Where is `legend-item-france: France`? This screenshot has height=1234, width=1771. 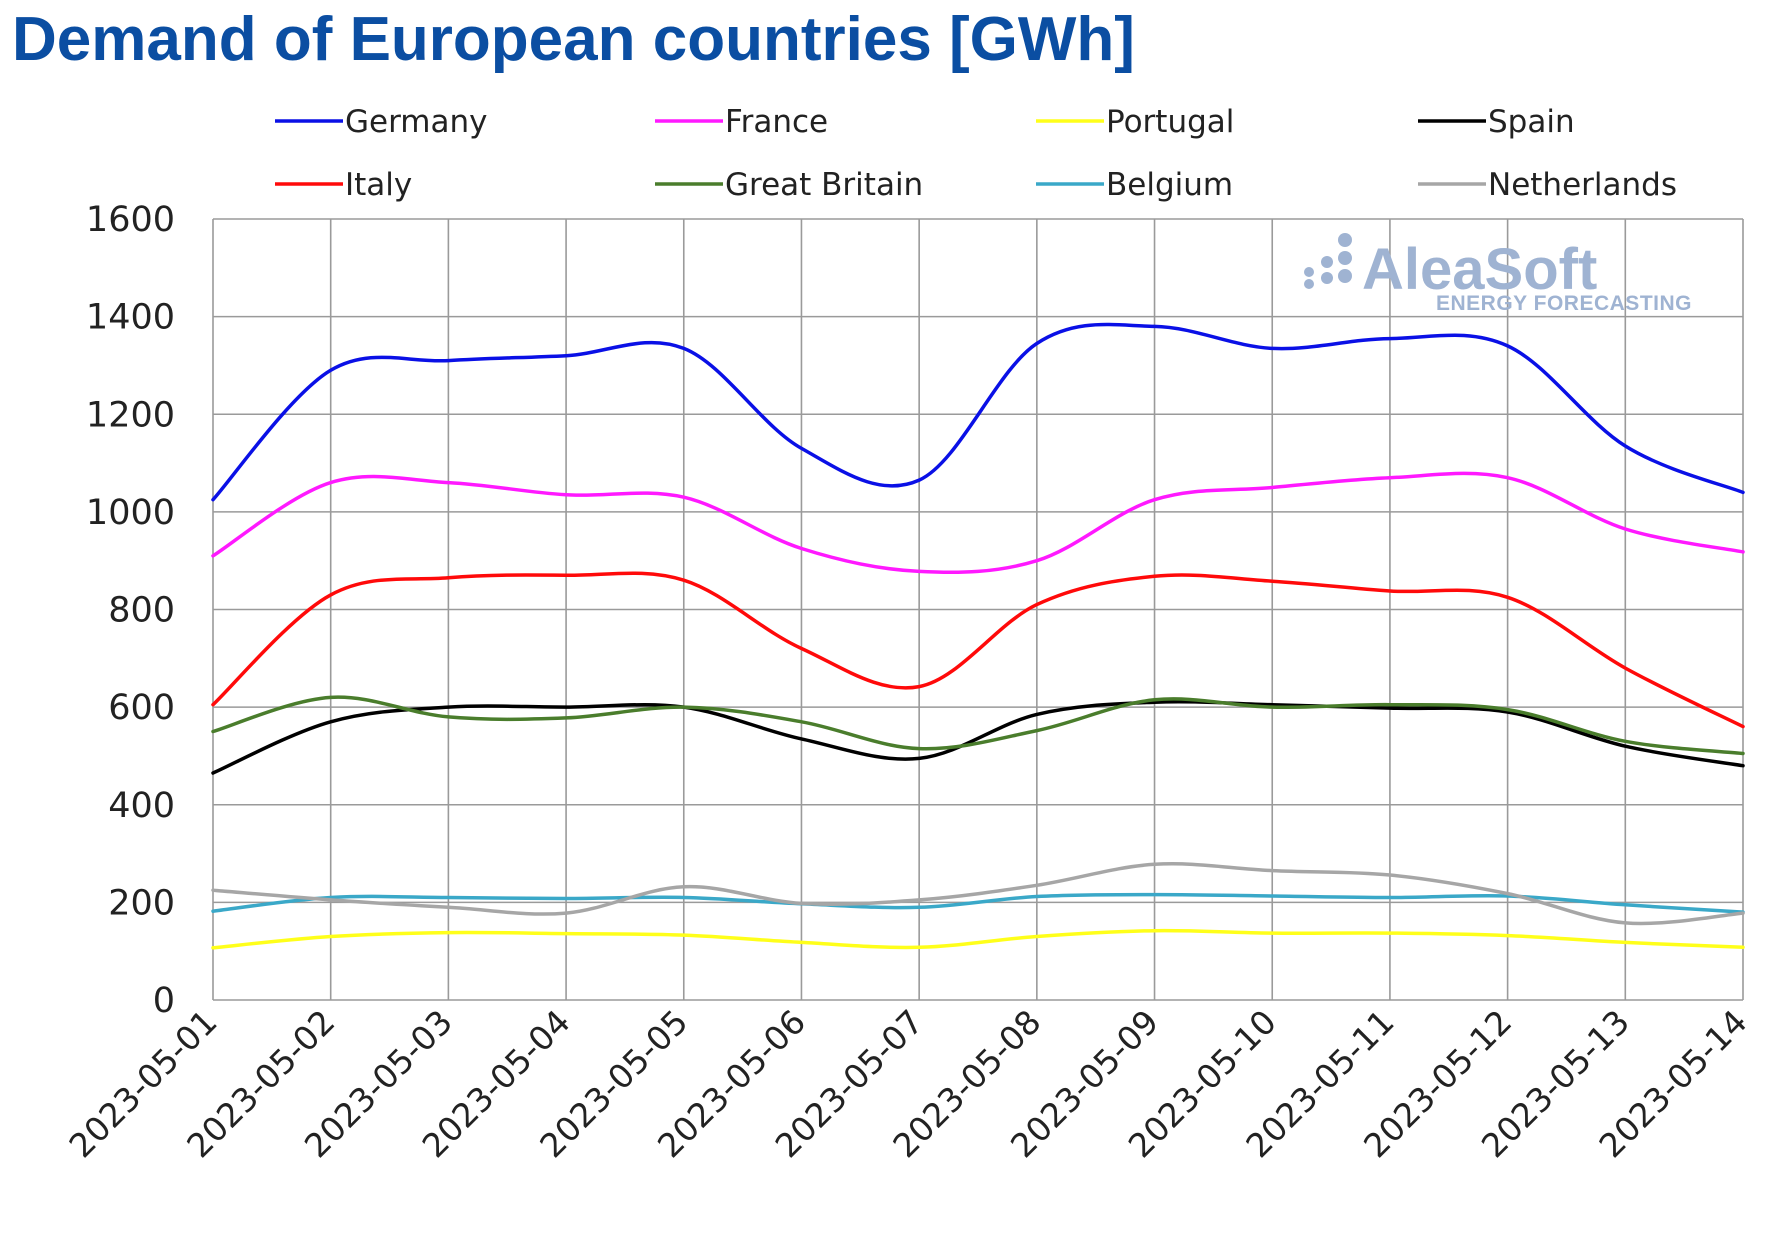 legend-item-france: France is located at coordinates (741, 122).